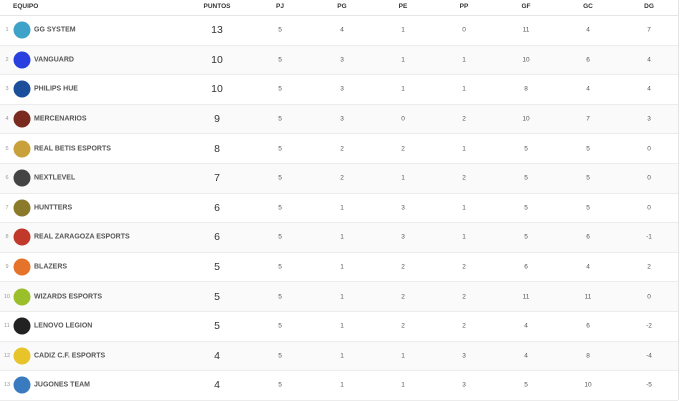 The width and height of the screenshot is (681, 401). What do you see at coordinates (403, 6) in the screenshot?
I see `header-pe: PE` at bounding box center [403, 6].